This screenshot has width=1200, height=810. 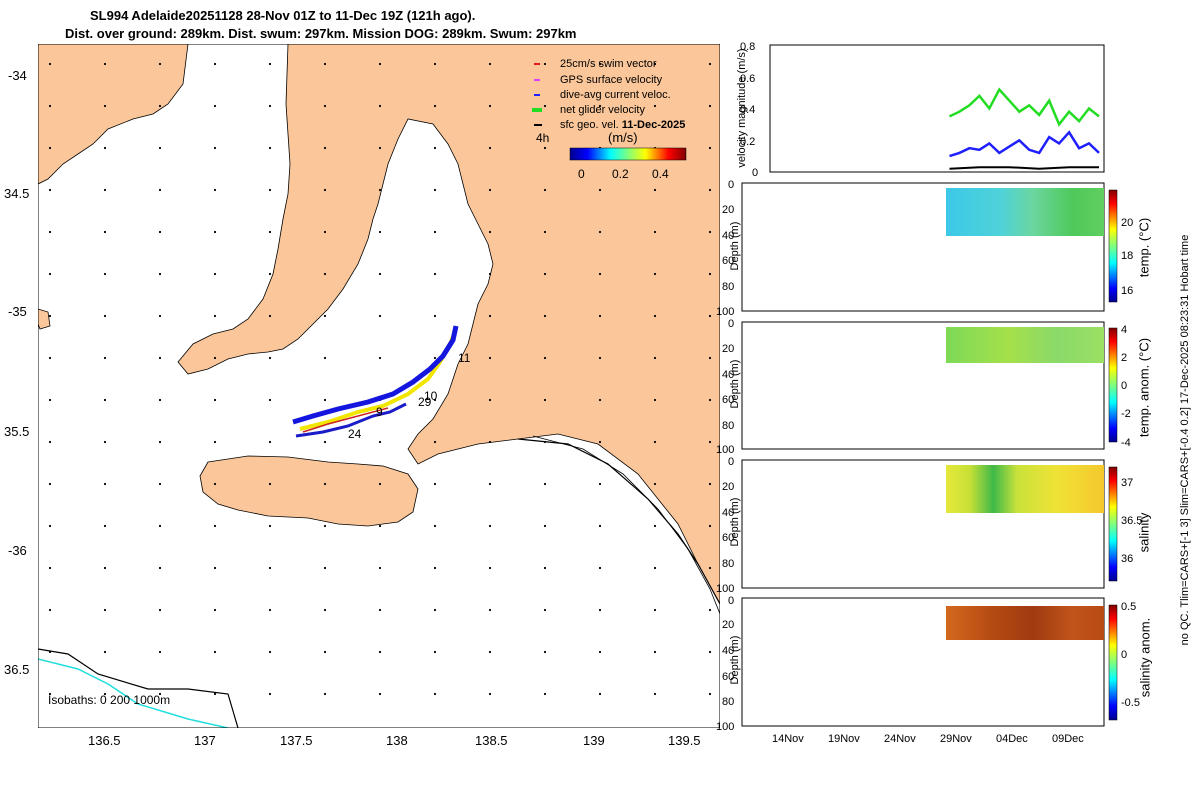 What do you see at coordinates (1127, 483) in the screenshot?
I see `salinity-cbar-tick-0: 37` at bounding box center [1127, 483].